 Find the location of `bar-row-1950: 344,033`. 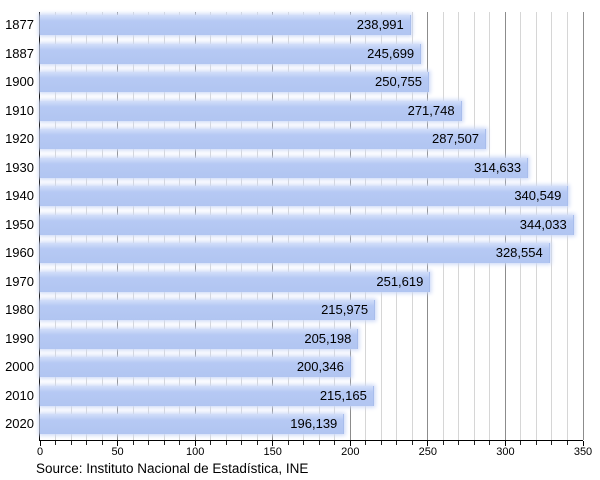

bar-row-1950: 344,033 is located at coordinates (311, 226).